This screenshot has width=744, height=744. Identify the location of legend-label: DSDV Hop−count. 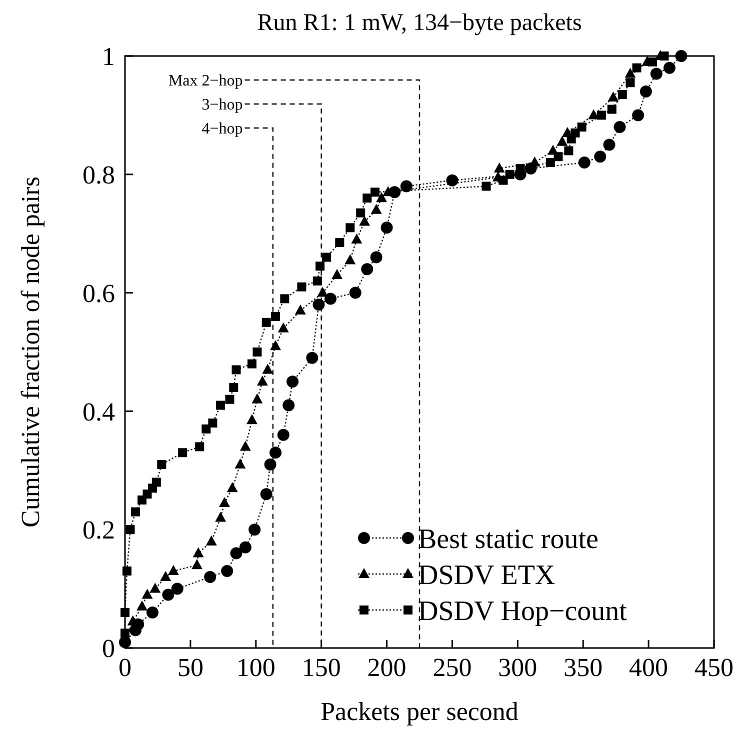
(523, 611).